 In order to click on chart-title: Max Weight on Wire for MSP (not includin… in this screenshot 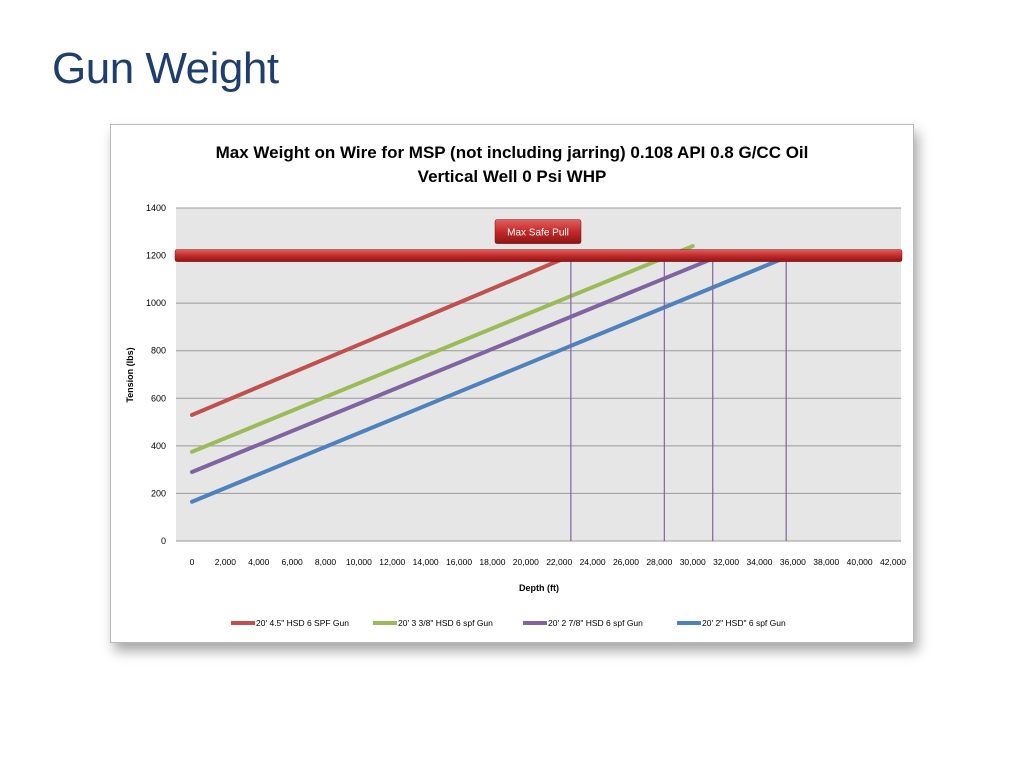, I will do `click(512, 152)`.